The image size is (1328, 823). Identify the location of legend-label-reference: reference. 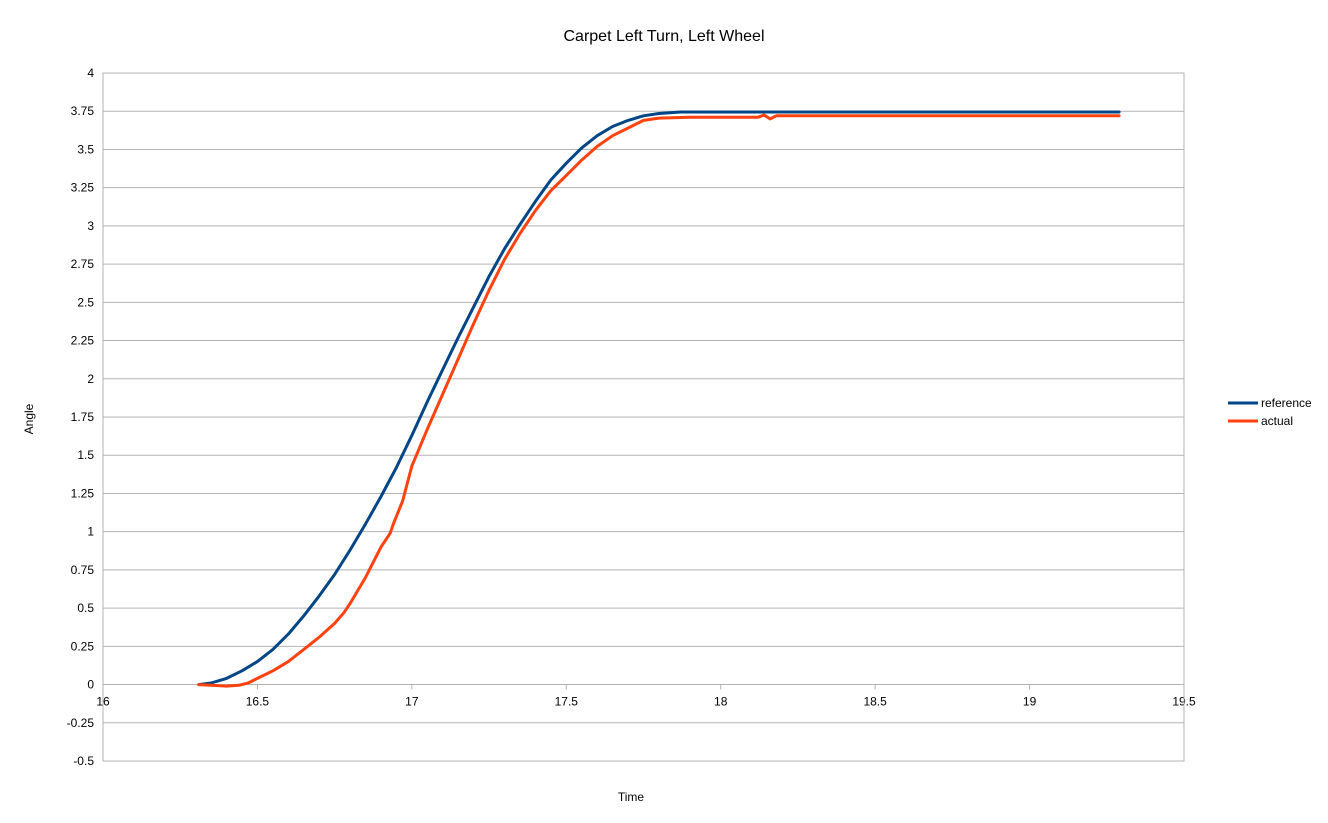
(1286, 403).